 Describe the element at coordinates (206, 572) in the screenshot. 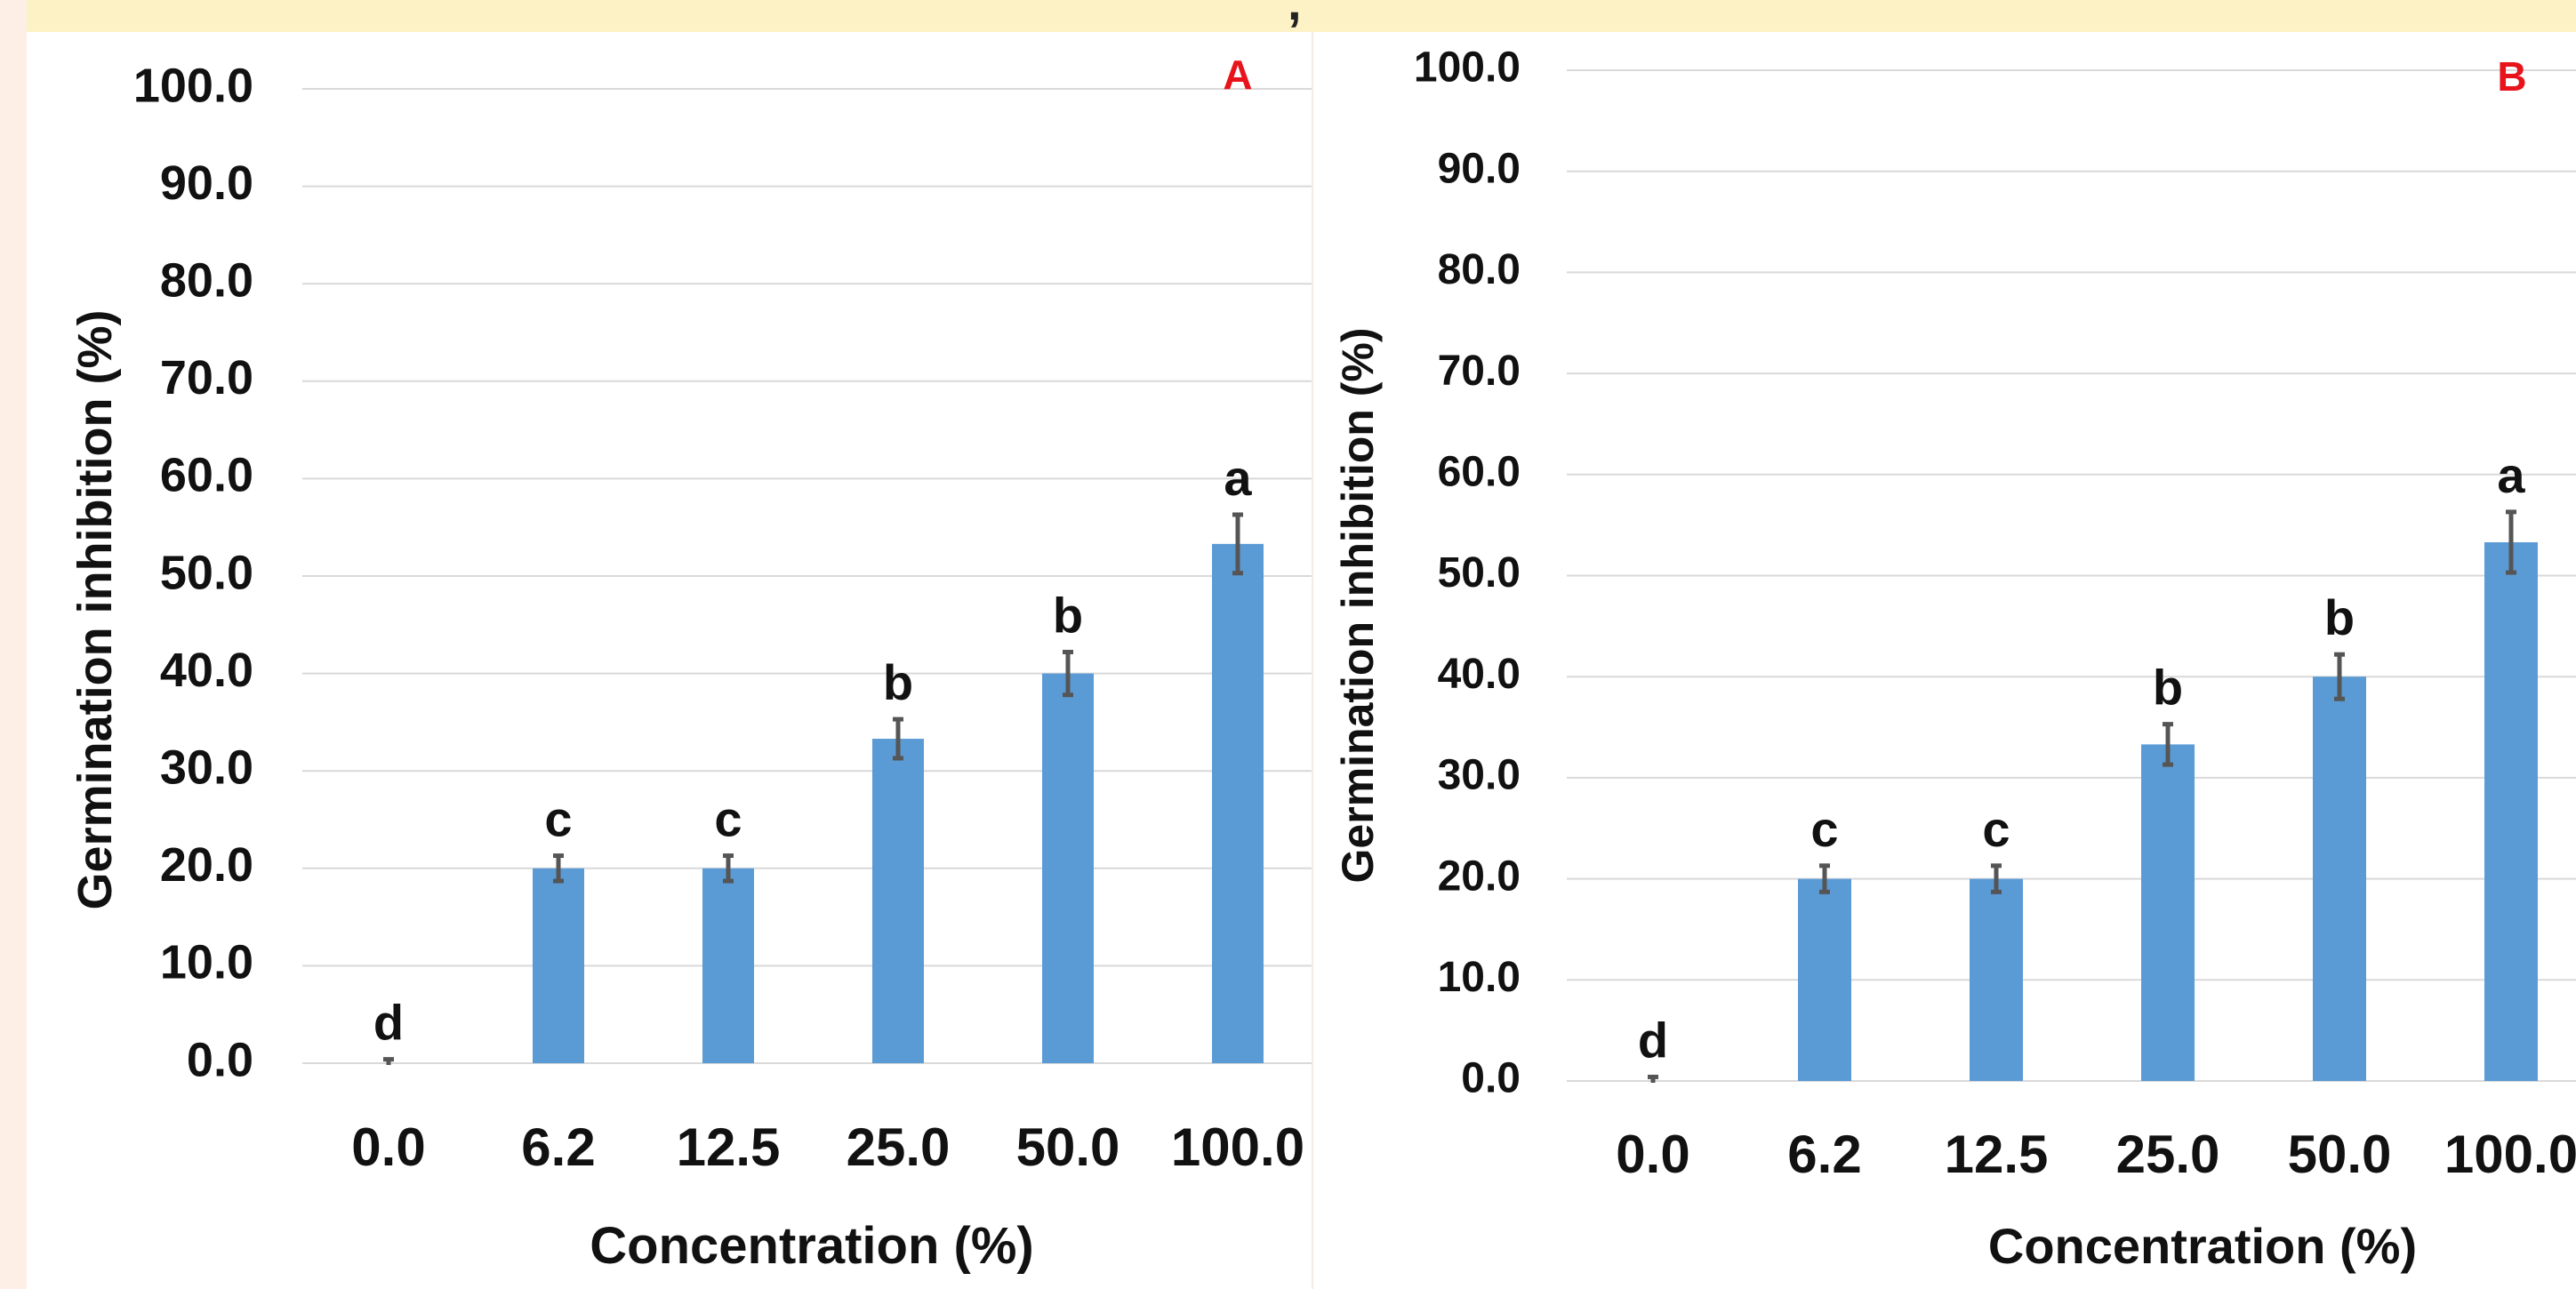

I see `y-tick-label-a: 50.0` at that location.